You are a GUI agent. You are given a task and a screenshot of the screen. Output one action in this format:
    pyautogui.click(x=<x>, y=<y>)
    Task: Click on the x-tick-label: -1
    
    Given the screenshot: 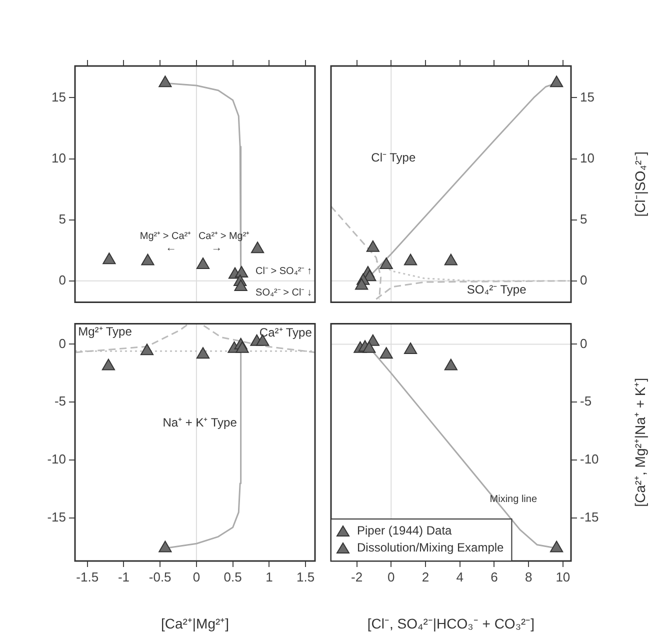 What is the action you would take?
    pyautogui.click(x=124, y=576)
    